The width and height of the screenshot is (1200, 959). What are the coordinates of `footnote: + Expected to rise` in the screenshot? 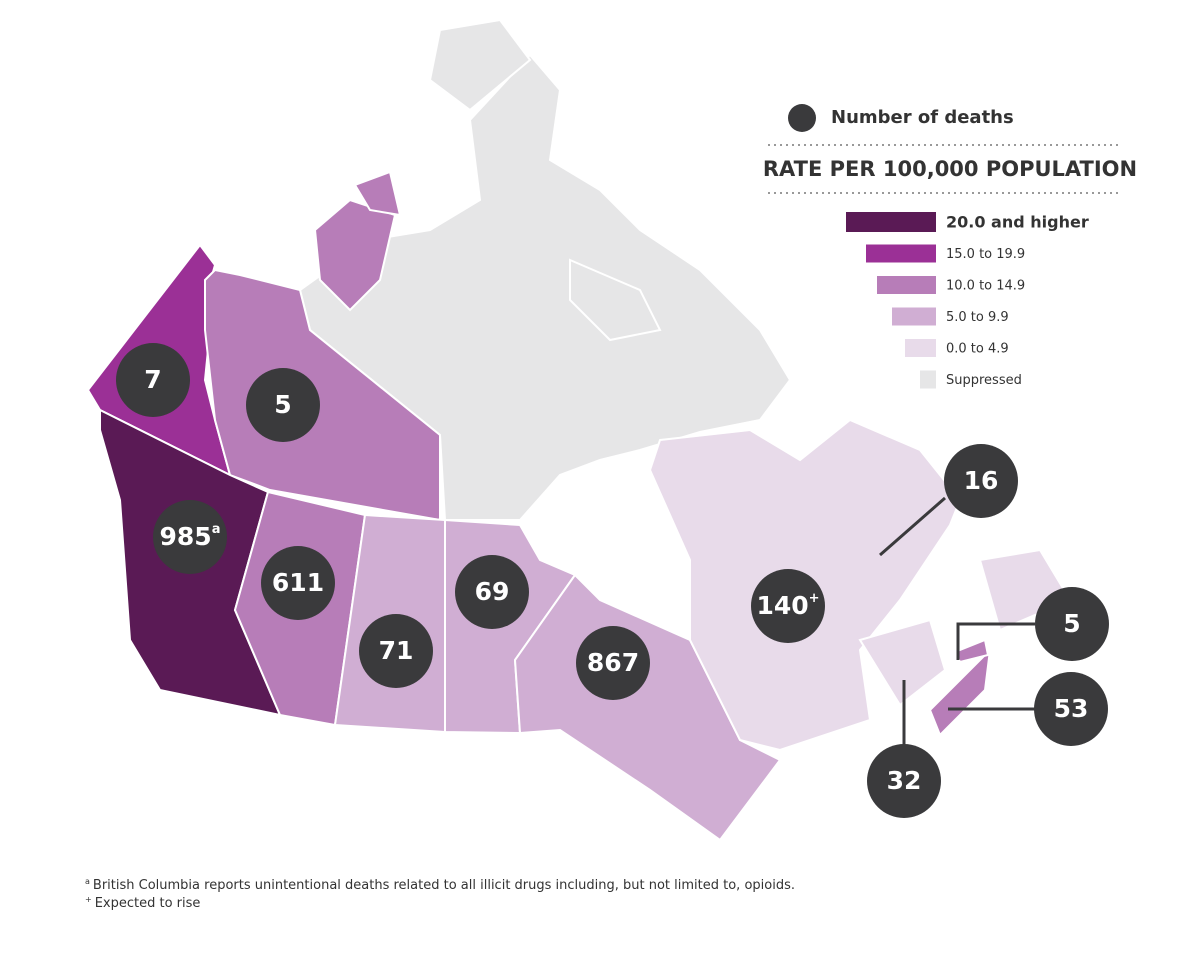 It's located at (142, 903).